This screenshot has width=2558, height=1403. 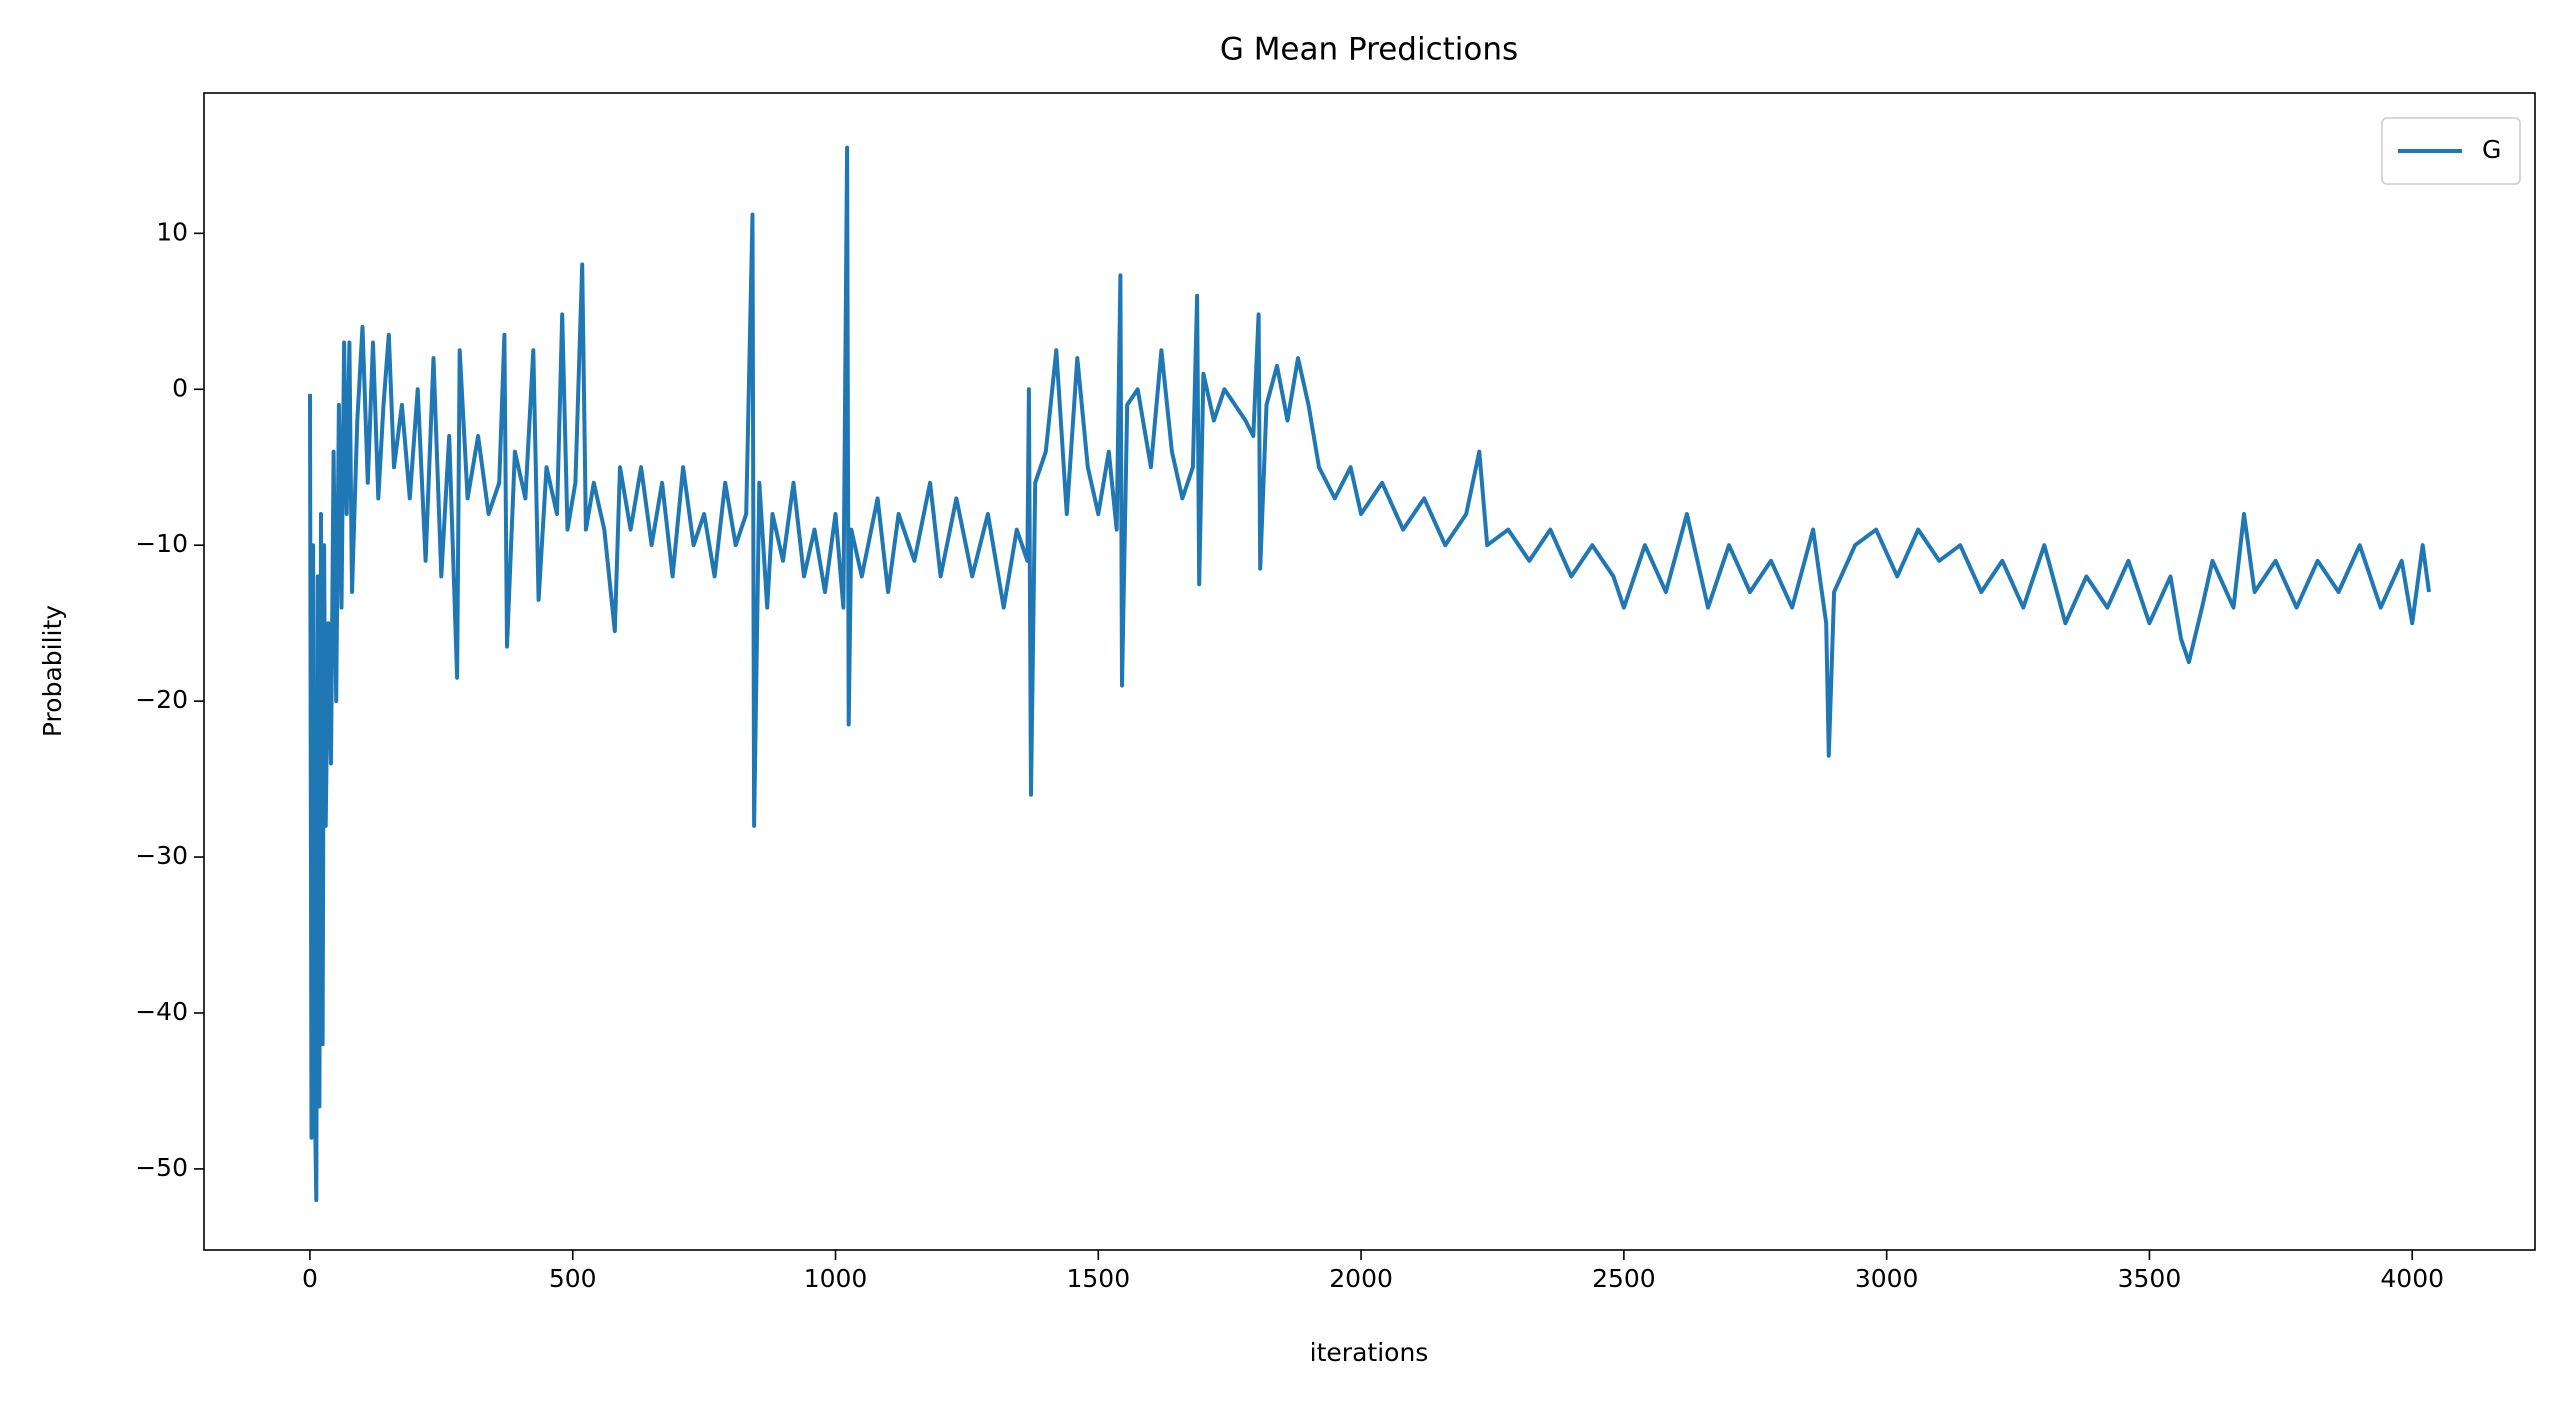 What do you see at coordinates (1369, 1352) in the screenshot?
I see `x-axis-label: iterations` at bounding box center [1369, 1352].